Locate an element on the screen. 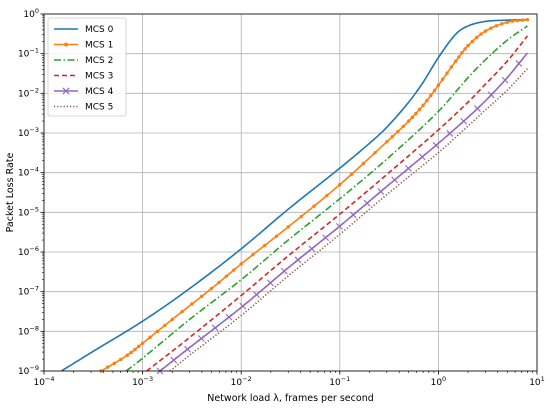 This screenshot has width=550, height=412. legend-label: MCS 5 is located at coordinates (99, 108).